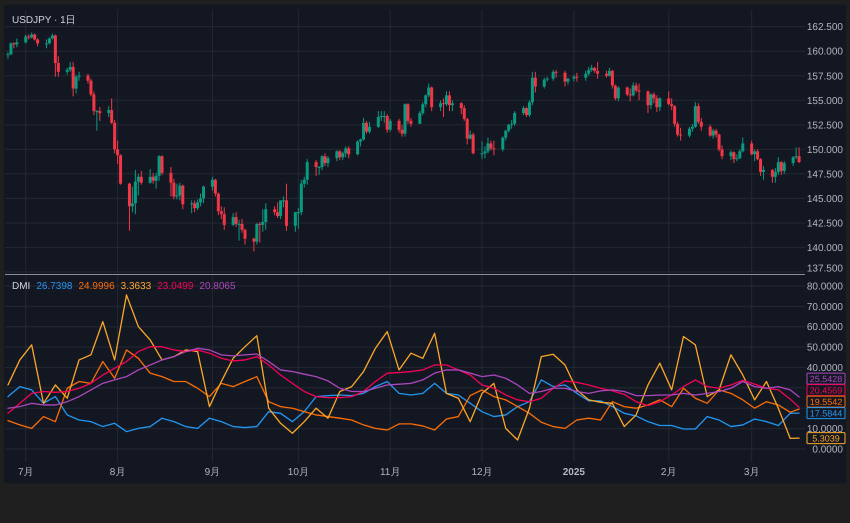 This screenshot has height=523, width=850. What do you see at coordinates (212, 472) in the screenshot?
I see `x-tick-label: 9月` at bounding box center [212, 472].